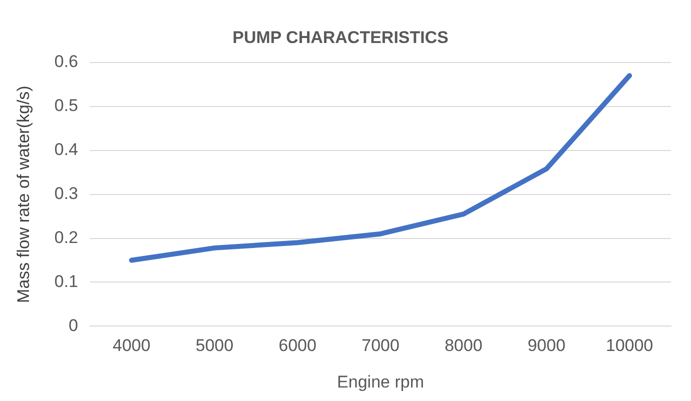  Describe the element at coordinates (547, 346) in the screenshot. I see `x-tick-label: 9000` at that location.